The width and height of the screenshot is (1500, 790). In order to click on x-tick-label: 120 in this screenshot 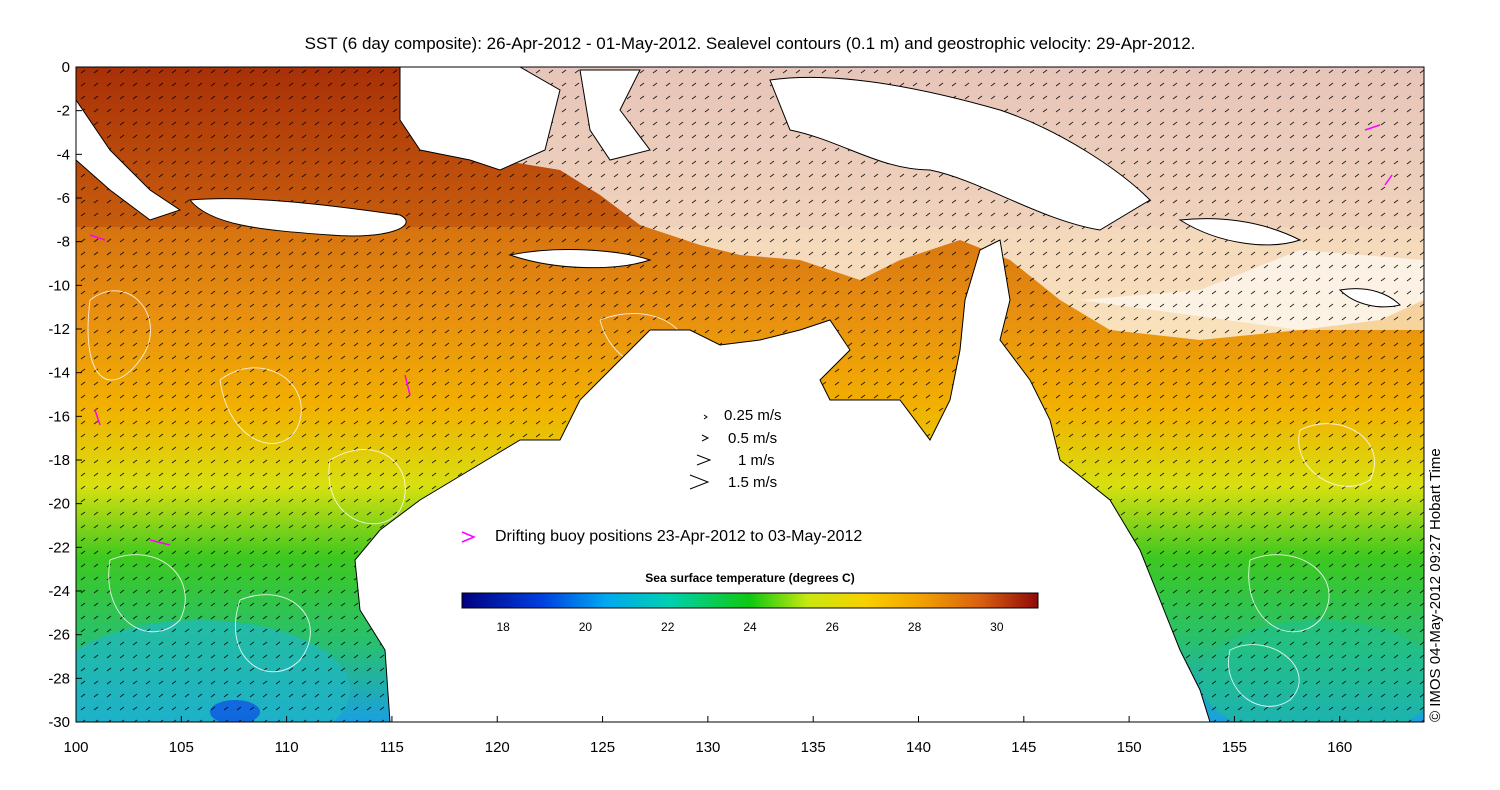, I will do `click(497, 747)`.